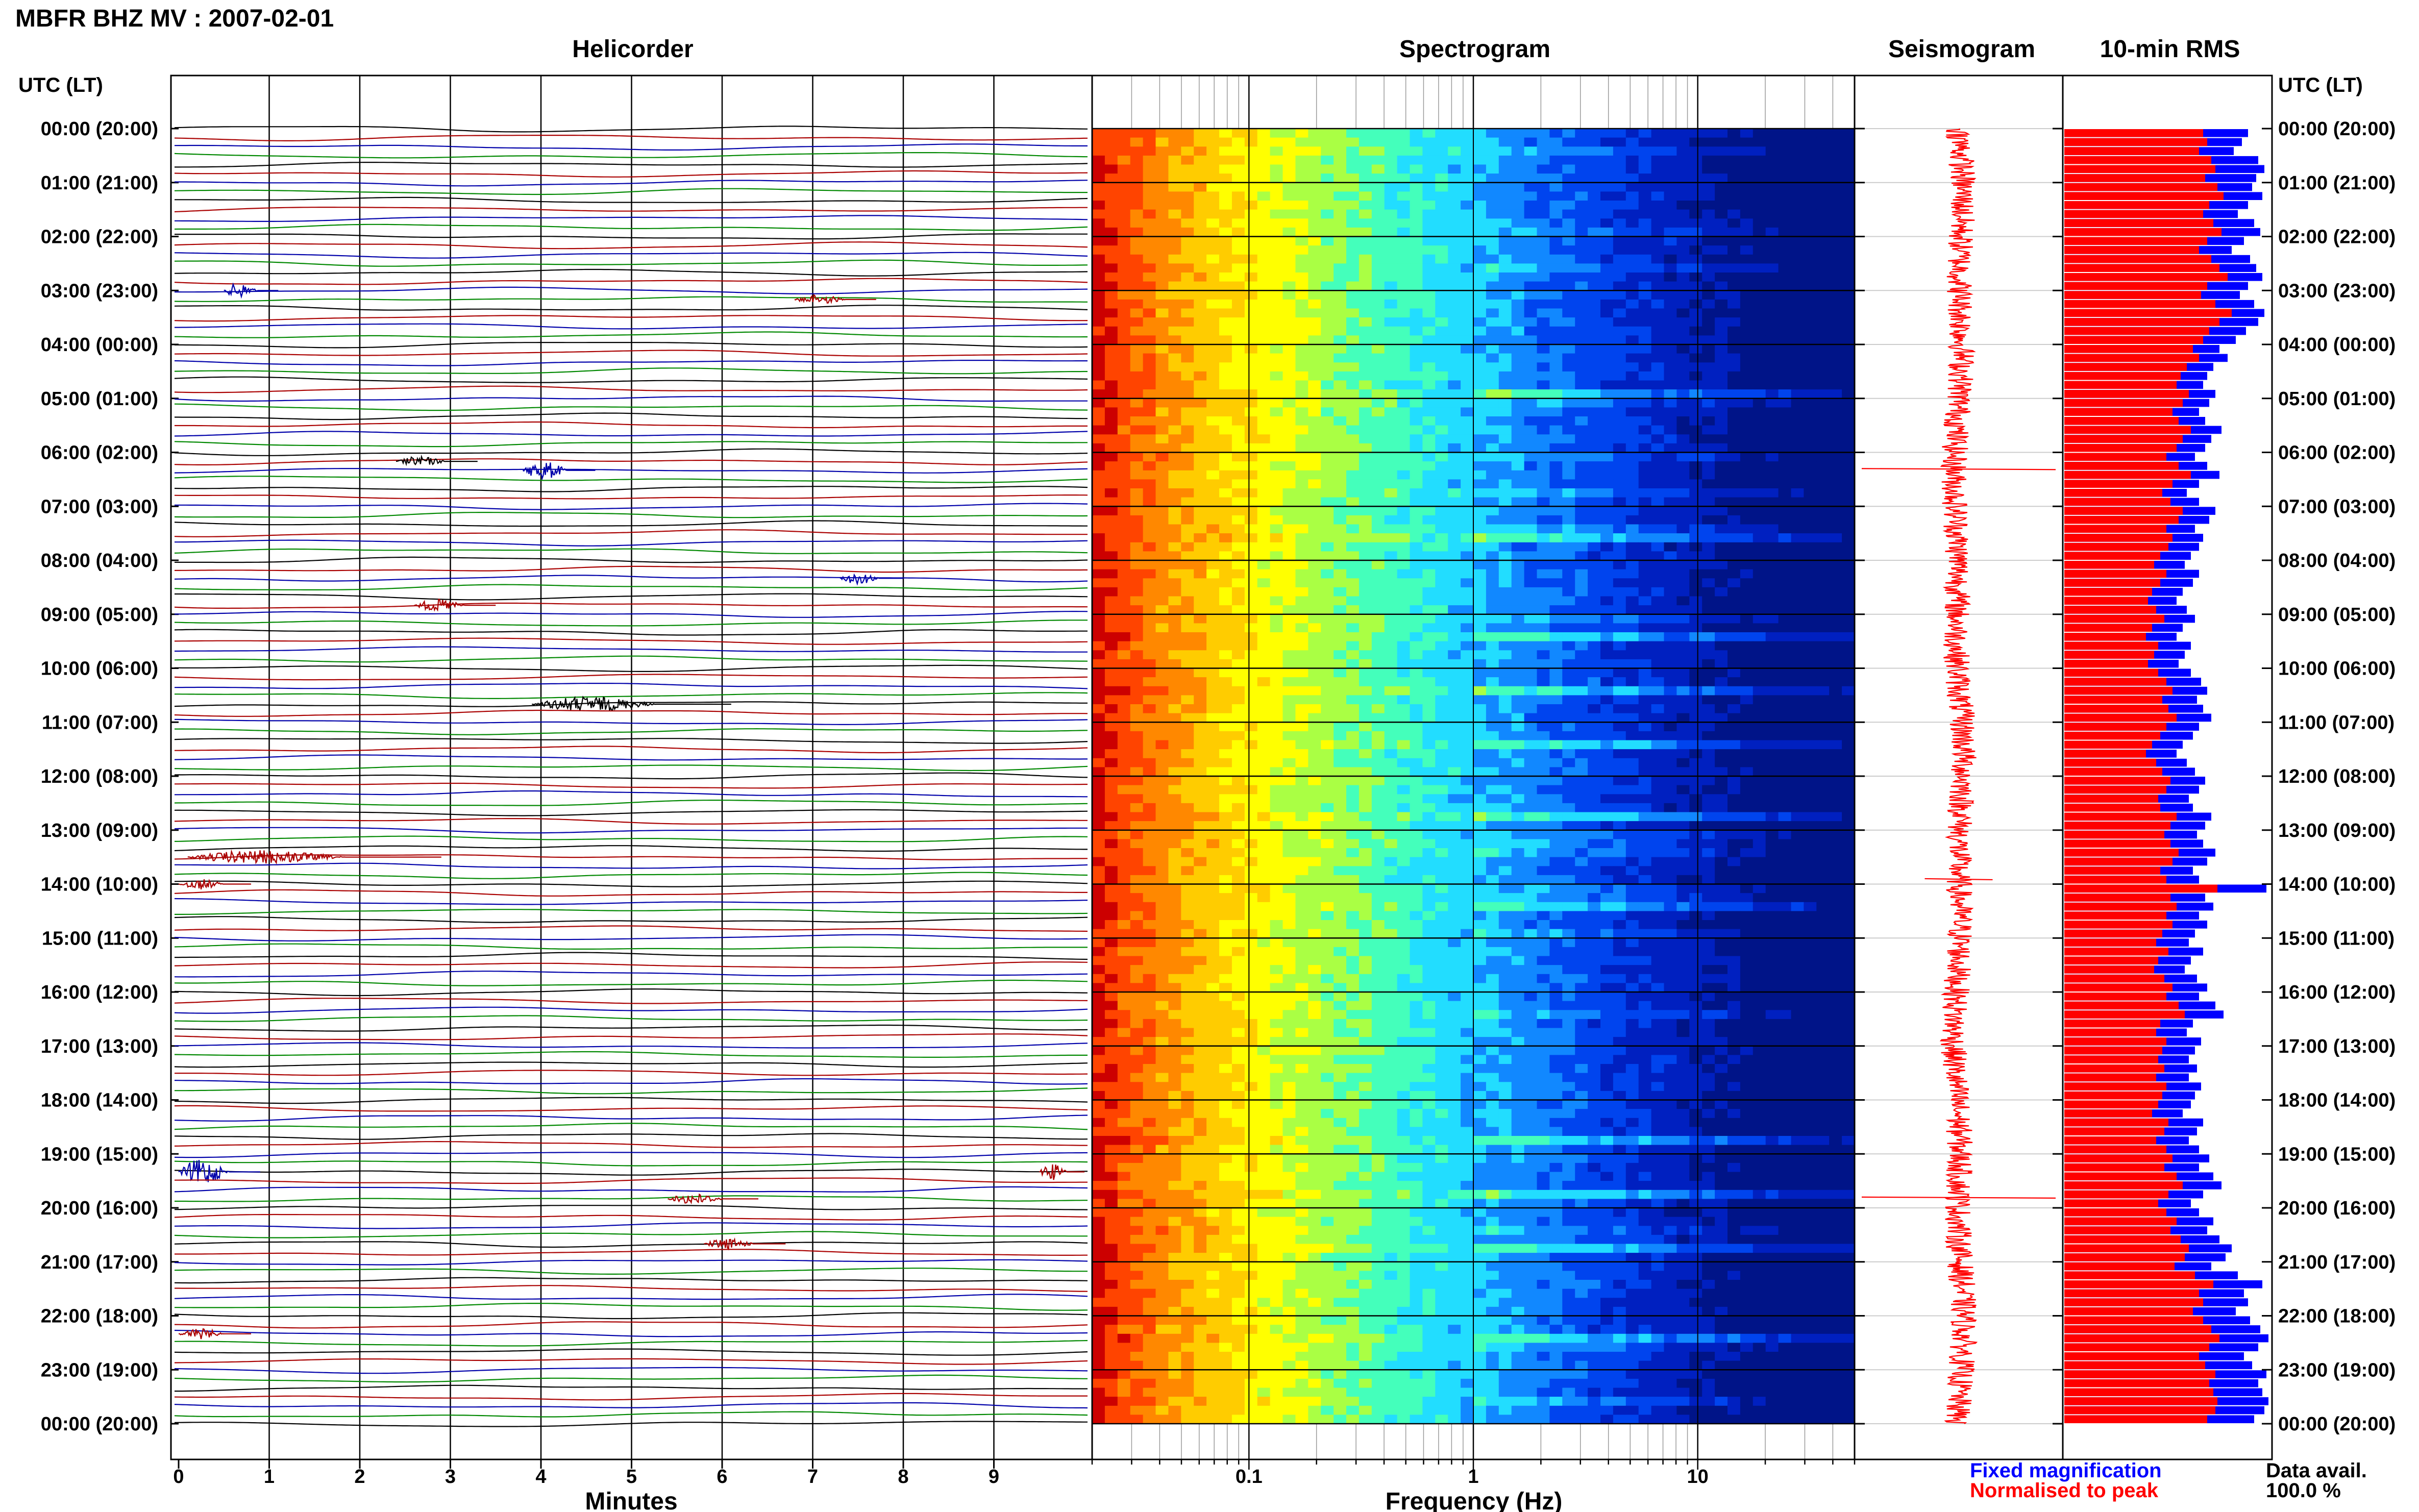  Describe the element at coordinates (99, 1424) in the screenshot. I see `time-label: 00:00 (20:00)` at that location.